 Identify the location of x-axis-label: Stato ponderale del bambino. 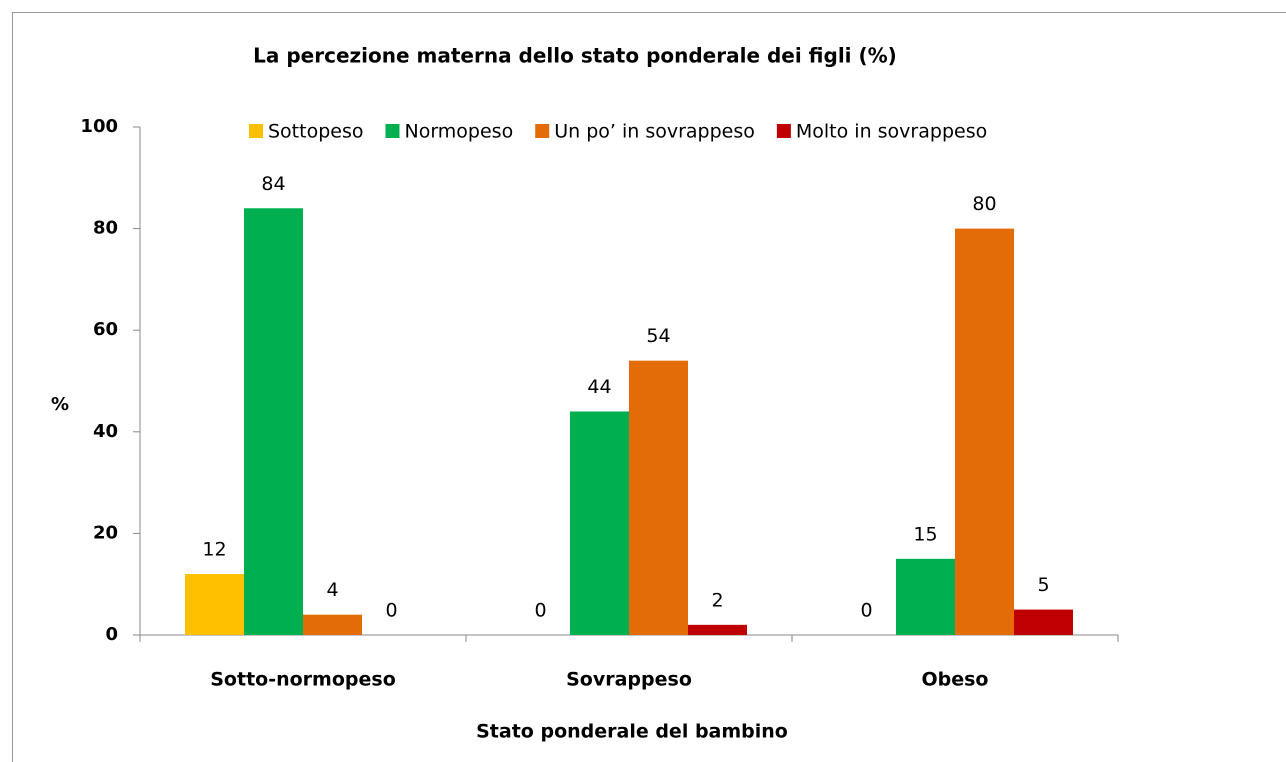
(632, 732).